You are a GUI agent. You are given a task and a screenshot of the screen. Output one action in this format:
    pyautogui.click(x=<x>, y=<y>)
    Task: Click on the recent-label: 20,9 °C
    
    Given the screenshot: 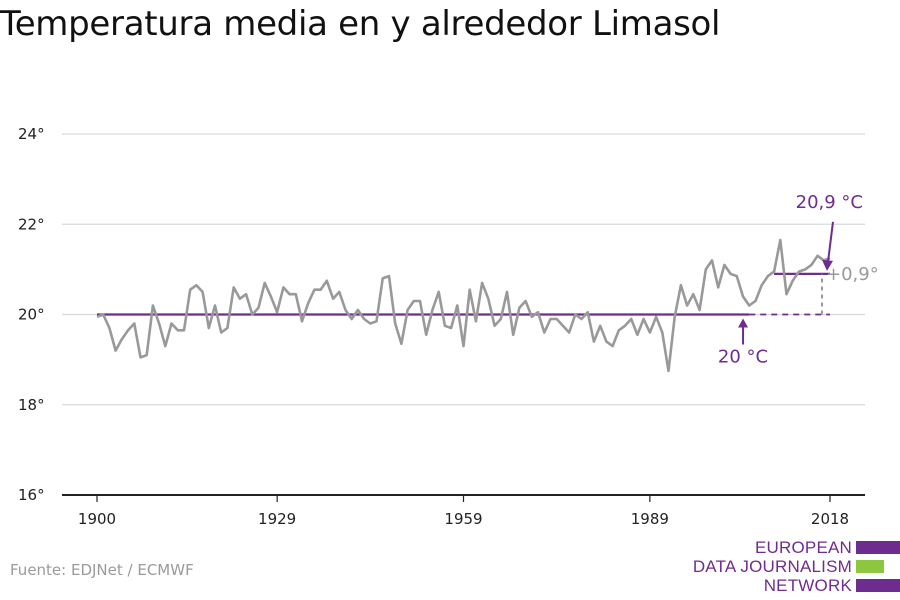 What is the action you would take?
    pyautogui.click(x=829, y=202)
    